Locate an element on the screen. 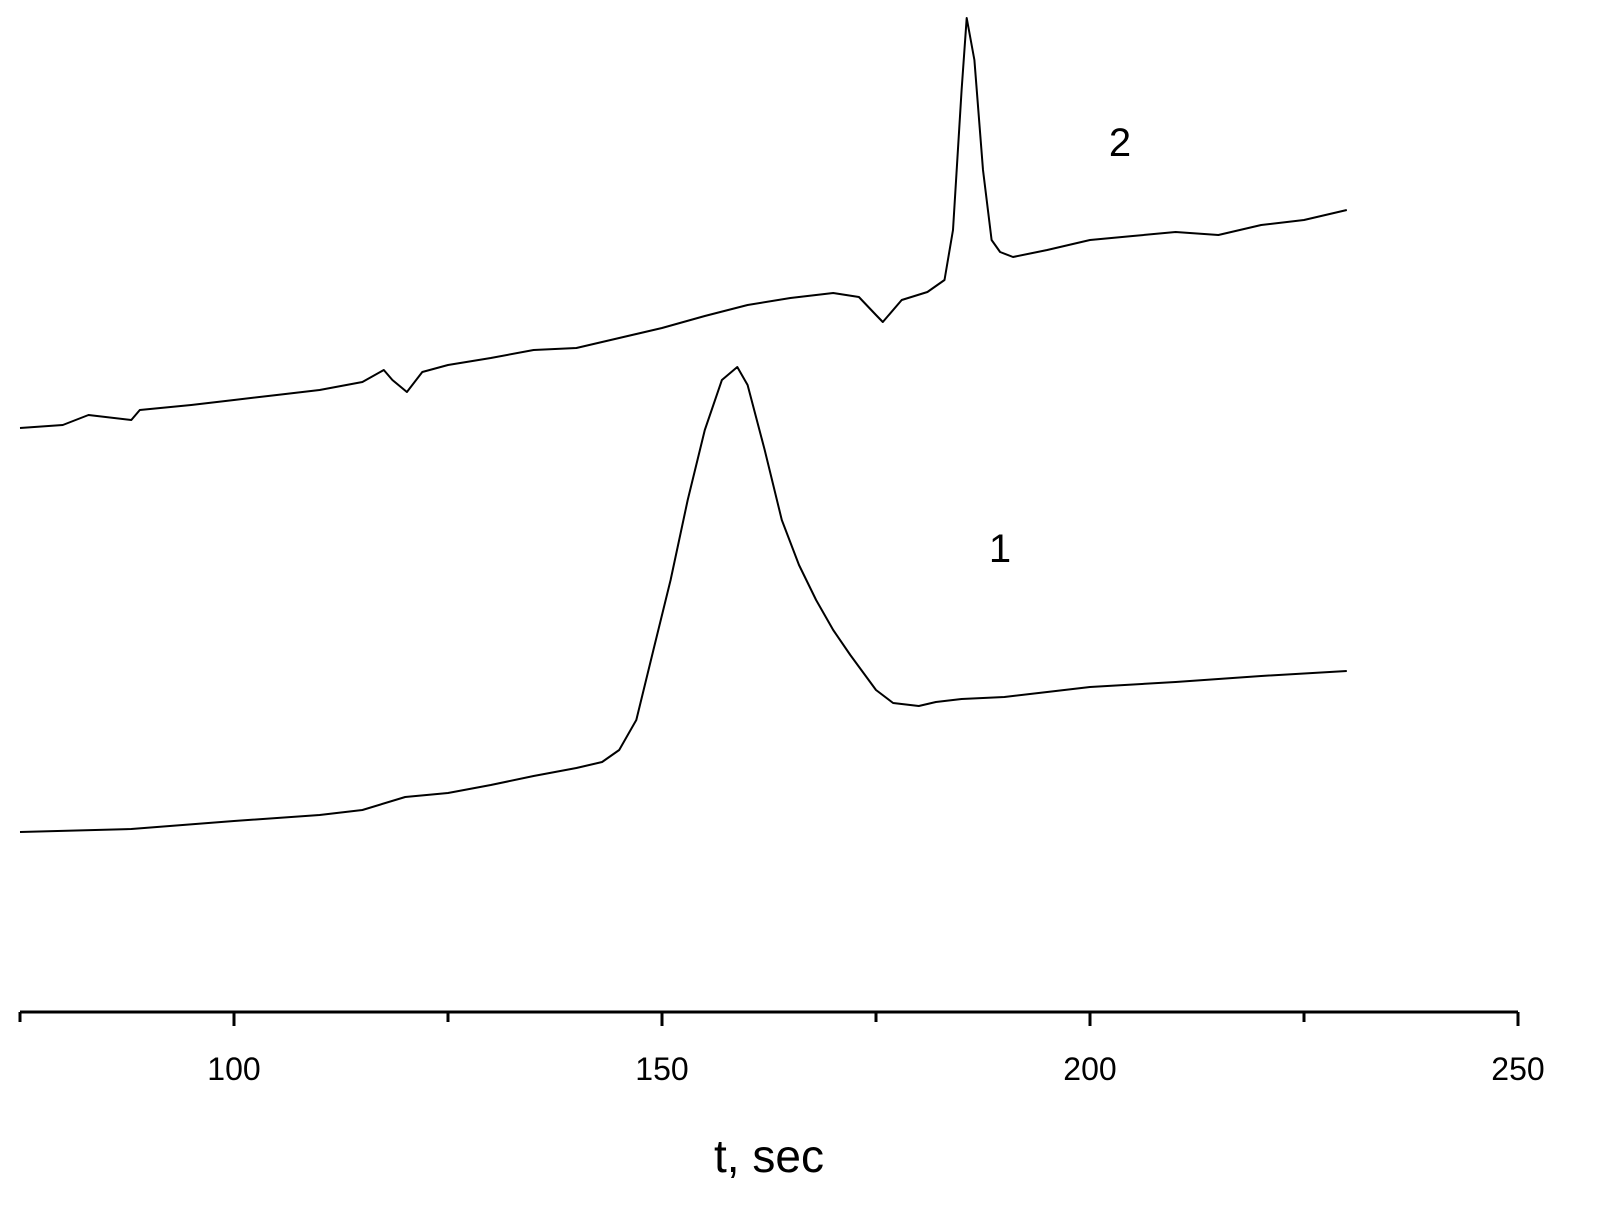 The height and width of the screenshot is (1224, 1603). x-tick-label: 150 is located at coordinates (661, 1069).